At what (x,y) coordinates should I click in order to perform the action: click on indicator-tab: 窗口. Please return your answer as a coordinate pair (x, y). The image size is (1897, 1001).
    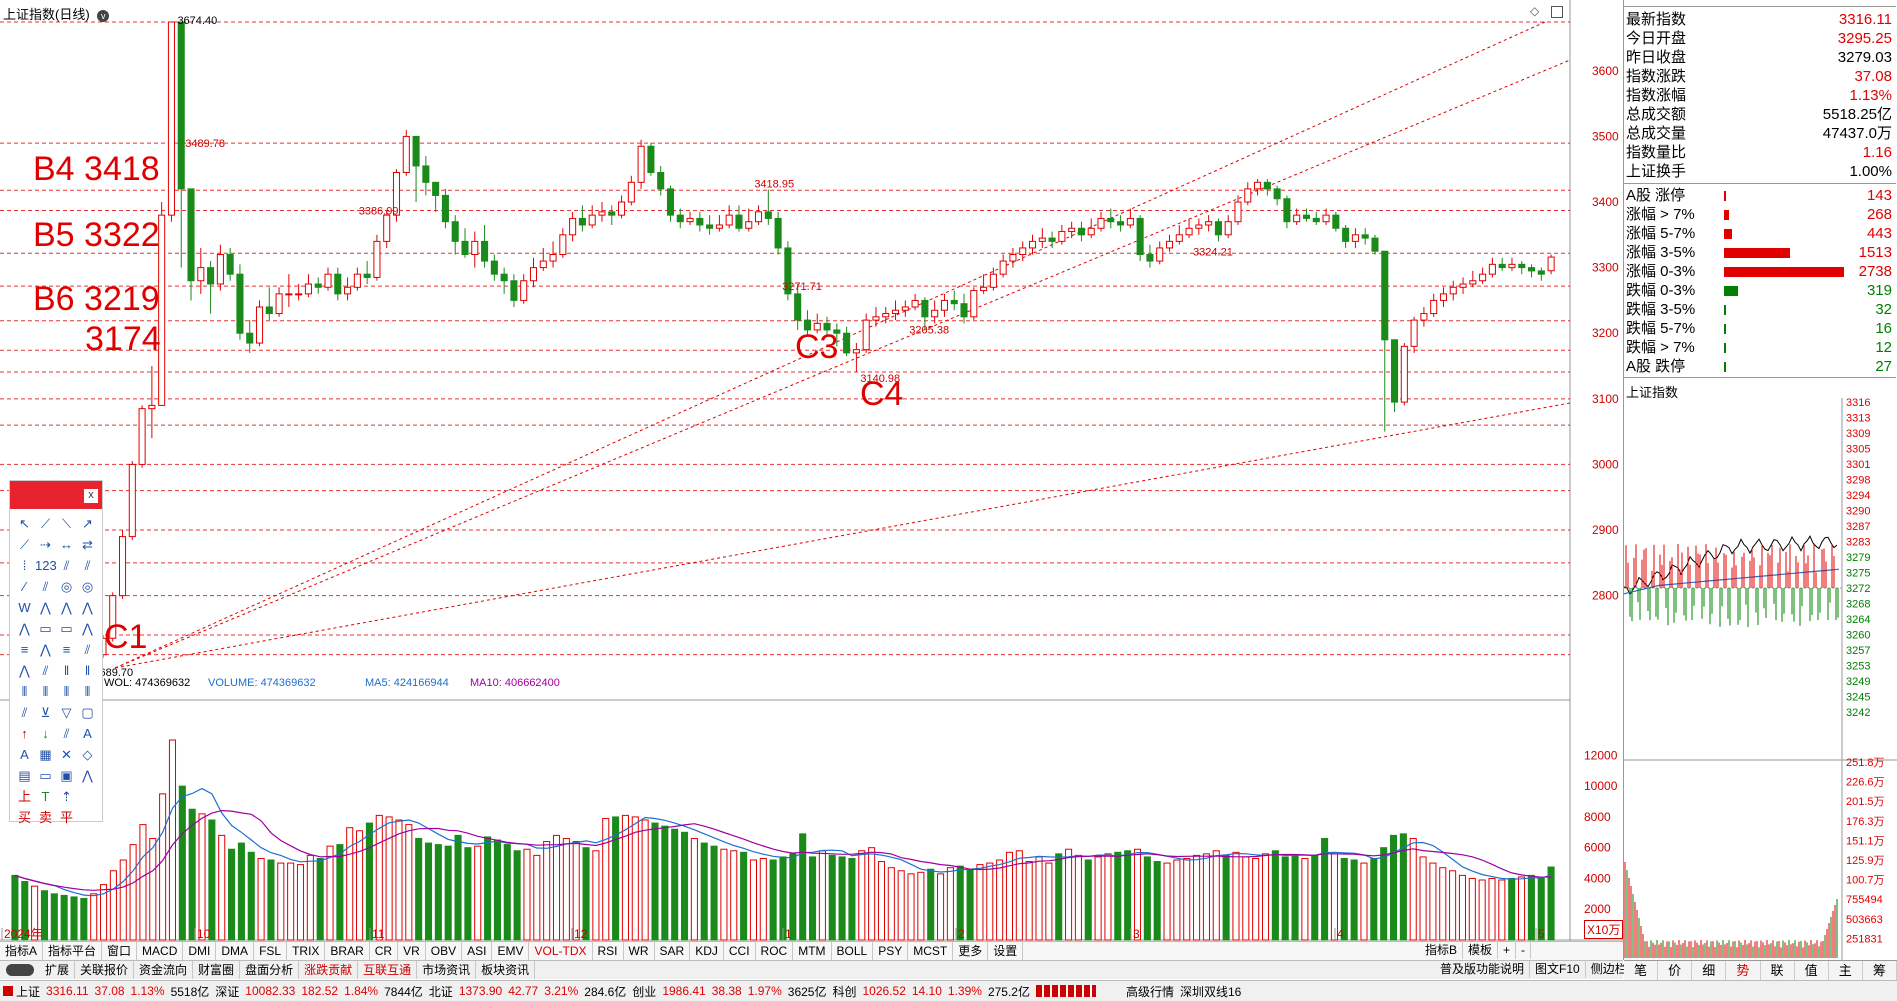
    Looking at the image, I should click on (120, 951).